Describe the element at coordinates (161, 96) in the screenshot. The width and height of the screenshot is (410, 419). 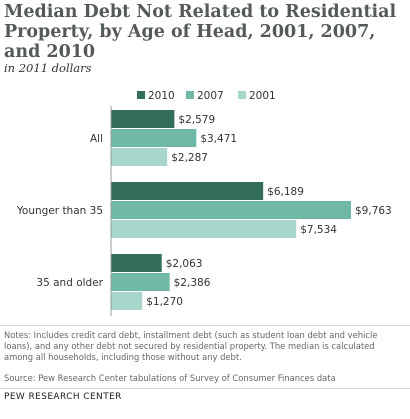
I see `legend-label-2010: 2010` at that location.